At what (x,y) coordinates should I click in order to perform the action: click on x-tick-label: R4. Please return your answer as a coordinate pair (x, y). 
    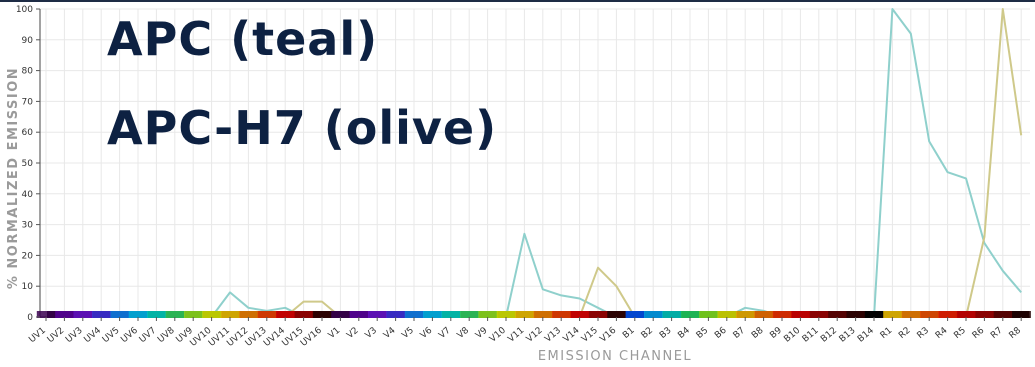
    Looking at the image, I should click on (942, 333).